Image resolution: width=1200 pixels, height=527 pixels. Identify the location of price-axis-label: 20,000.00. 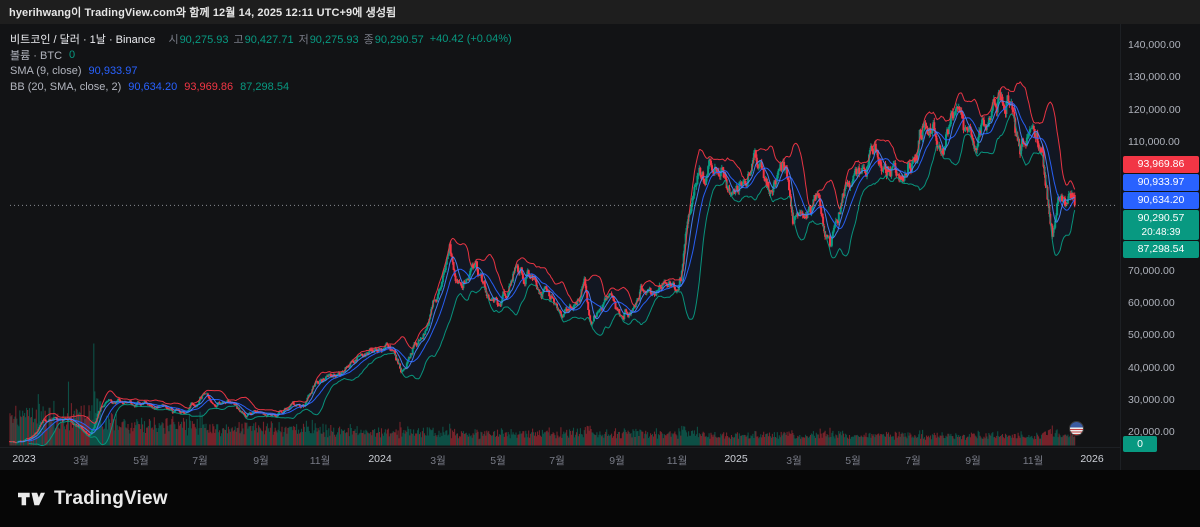
(1151, 432).